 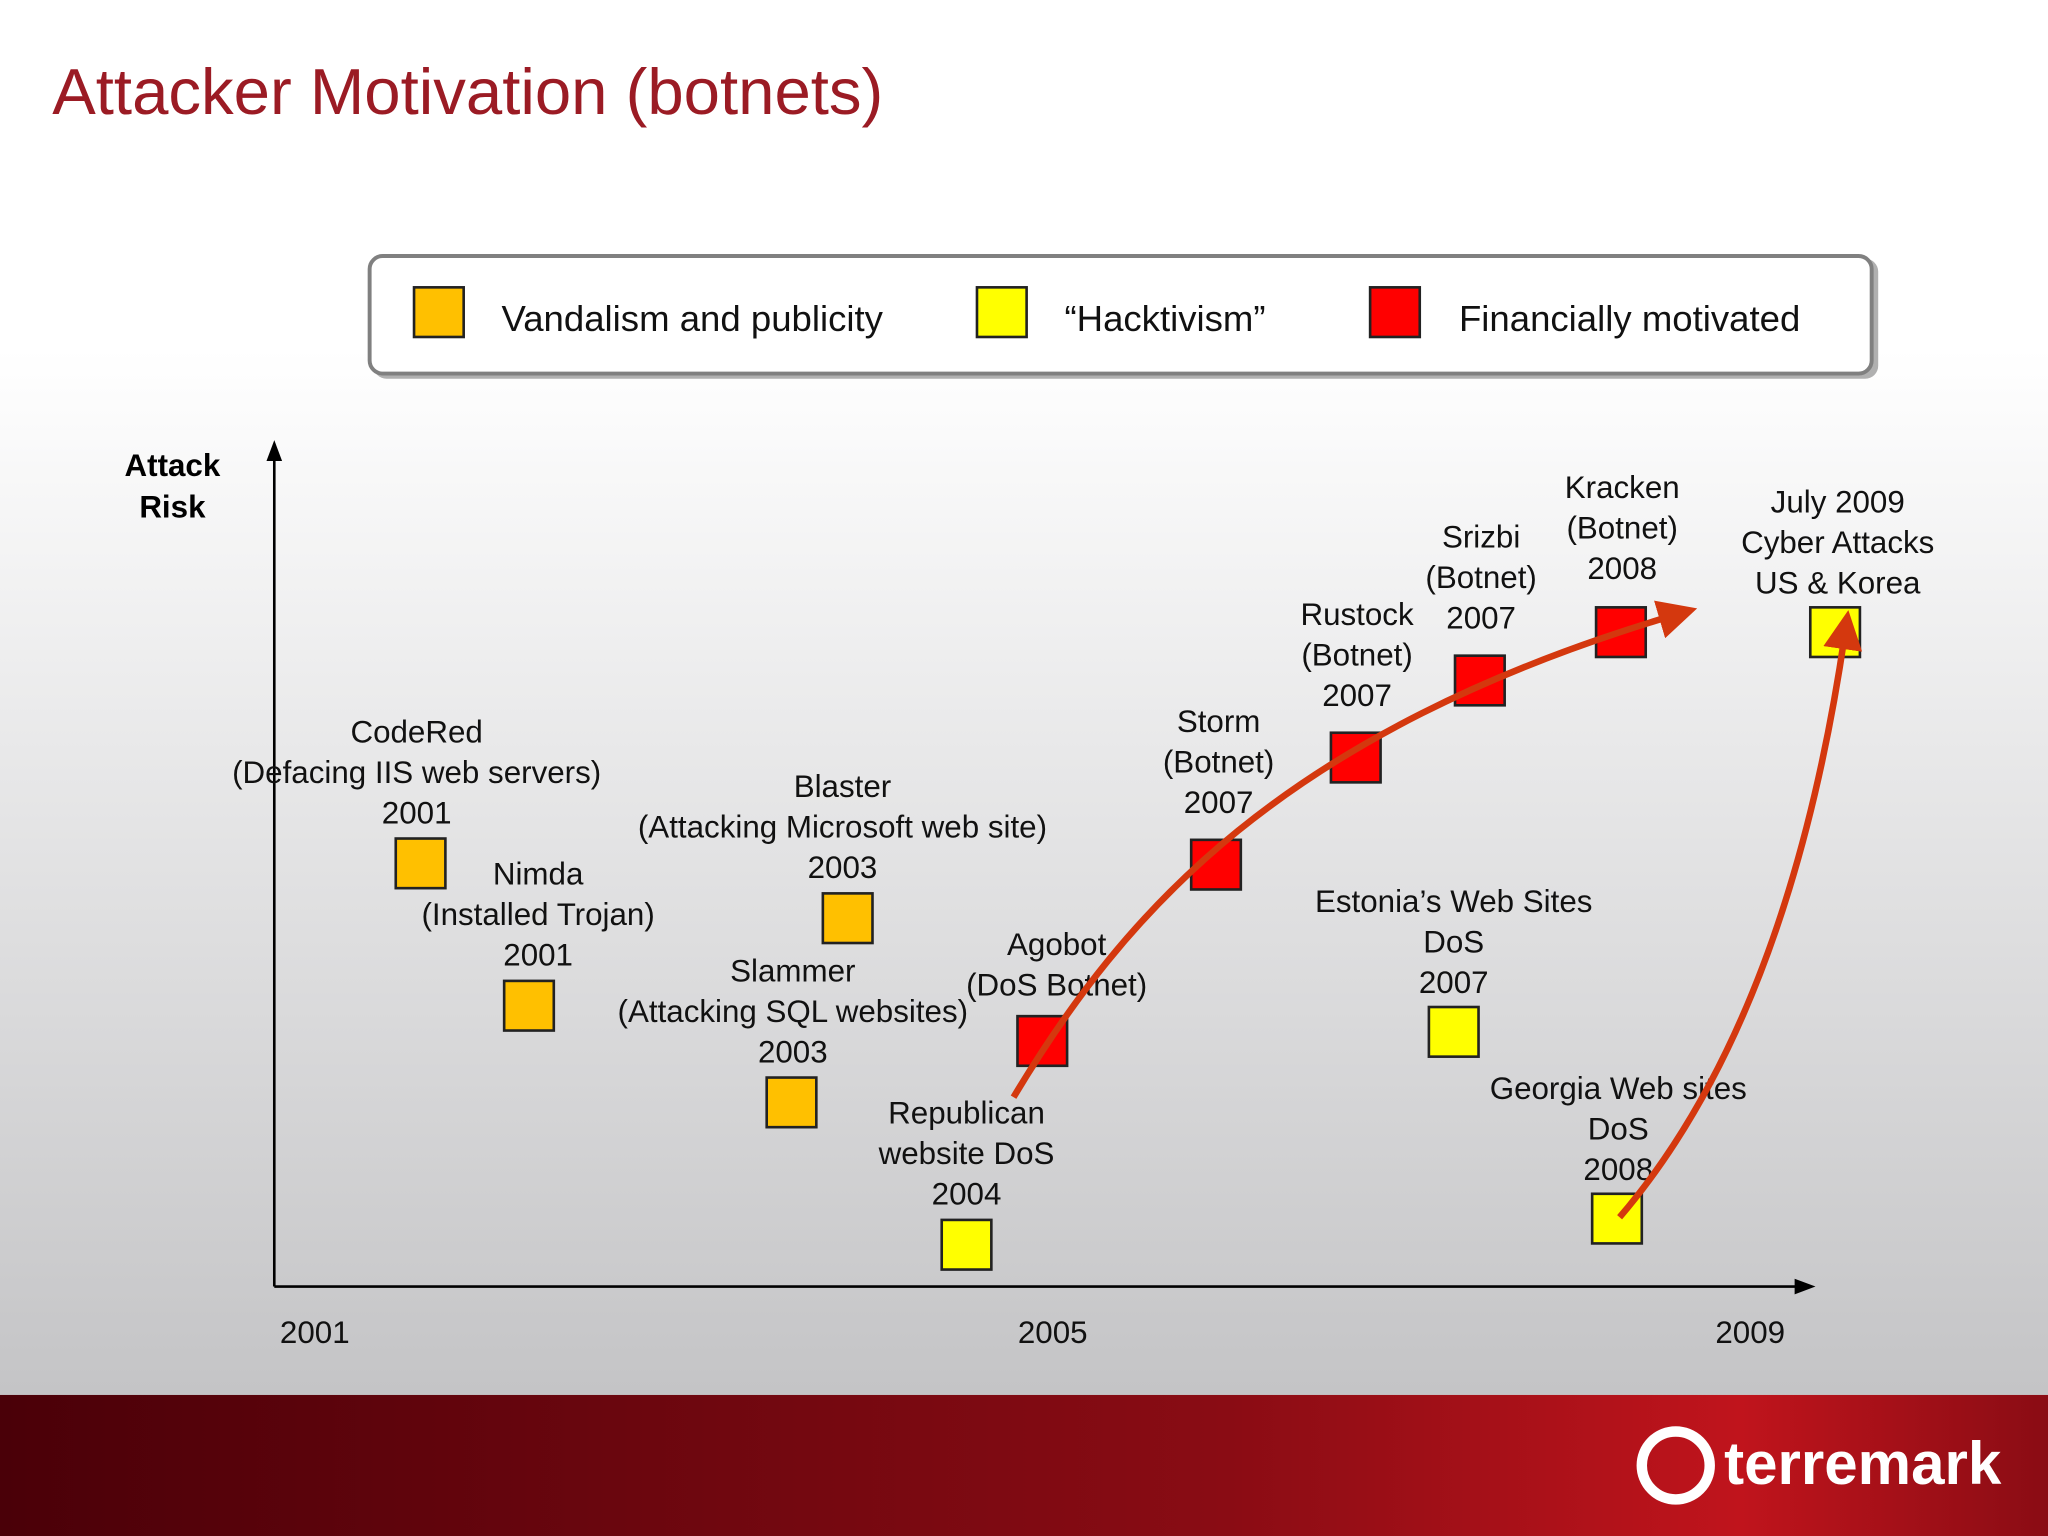 I want to click on node-label: Storm, so click(x=1219, y=721).